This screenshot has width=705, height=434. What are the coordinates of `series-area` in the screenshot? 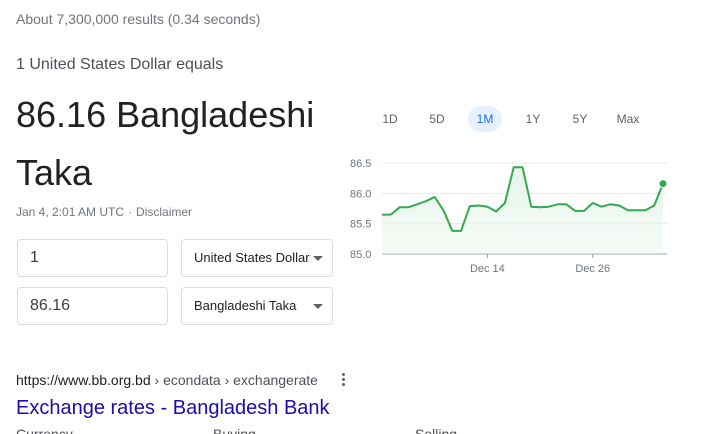 It's located at (522, 210).